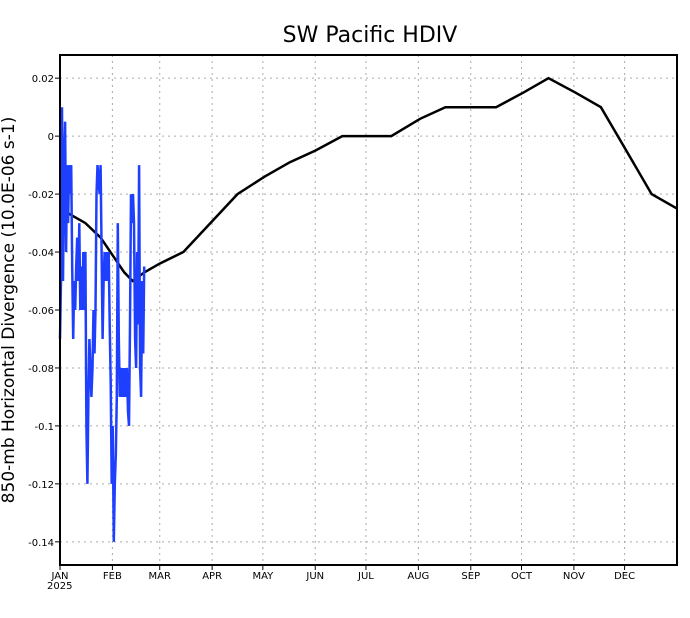 Image resolution: width=690 pixels, height=618 pixels. What do you see at coordinates (624, 576) in the screenshot?
I see `x-tick-label: DEC` at bounding box center [624, 576].